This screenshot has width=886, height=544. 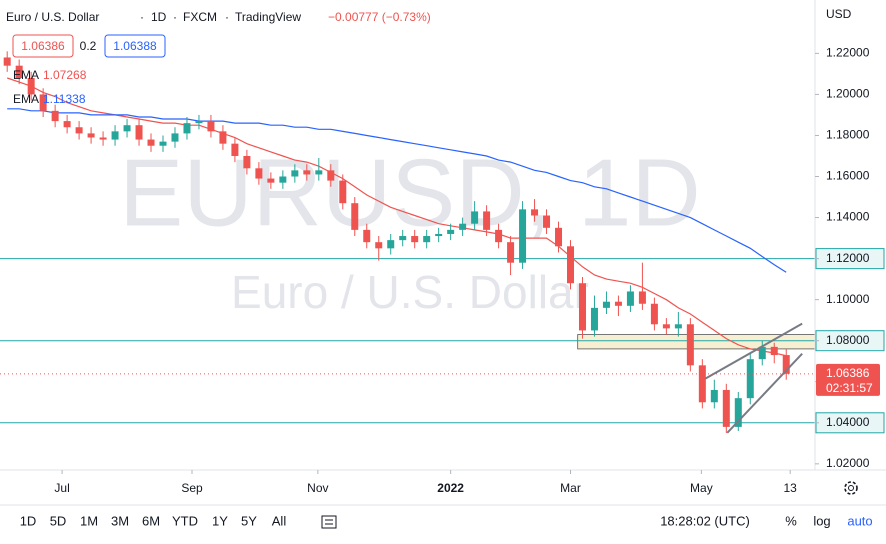 What do you see at coordinates (159, 17) in the screenshot?
I see `interval: 1D` at bounding box center [159, 17].